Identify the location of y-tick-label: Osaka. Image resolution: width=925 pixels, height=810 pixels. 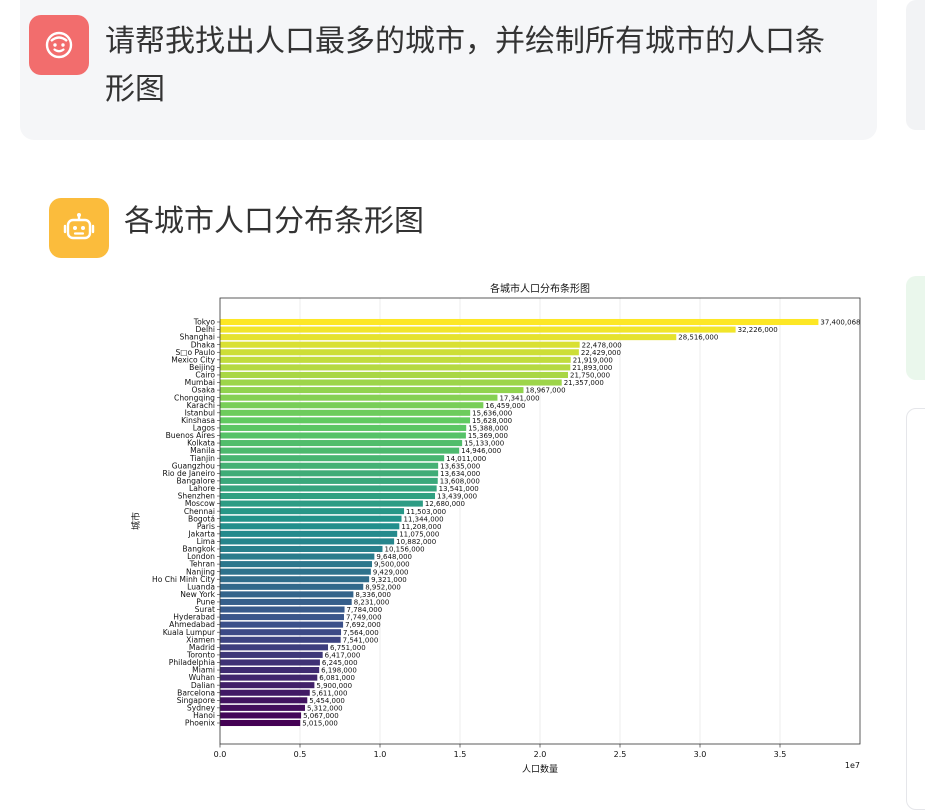
(203, 390).